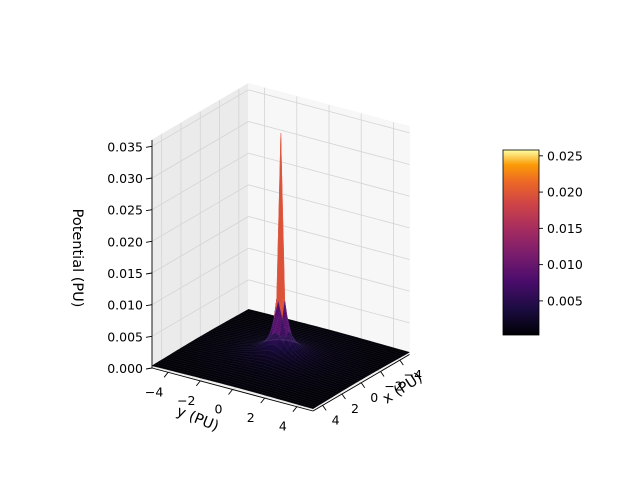 Image resolution: width=640 pixels, height=480 pixels. I want to click on z-tick-label: 0.015, so click(125, 273).